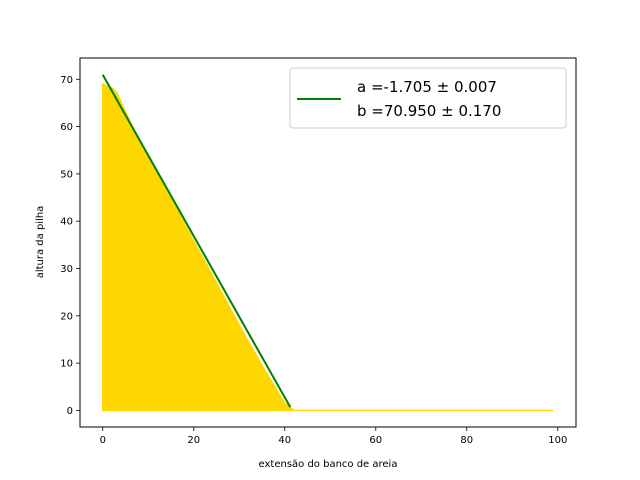 This screenshot has width=640, height=480. What do you see at coordinates (66, 316) in the screenshot?
I see `y-tick-label: 20` at bounding box center [66, 316].